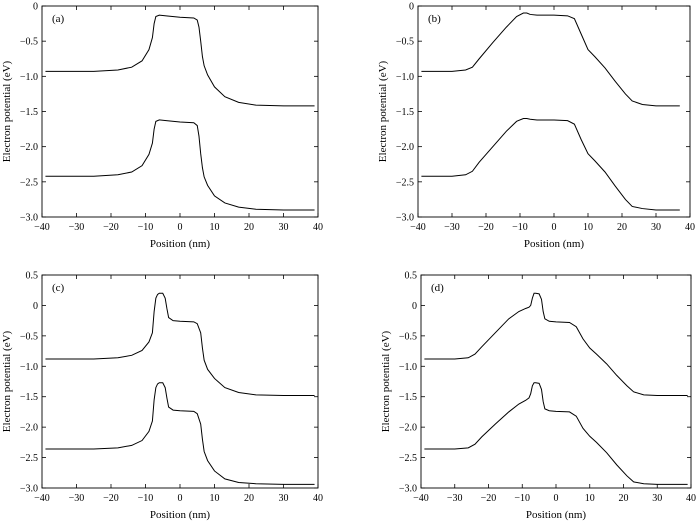 This screenshot has width=700, height=525. Describe the element at coordinates (58, 288) in the screenshot. I see `panel-label: (c)` at that location.